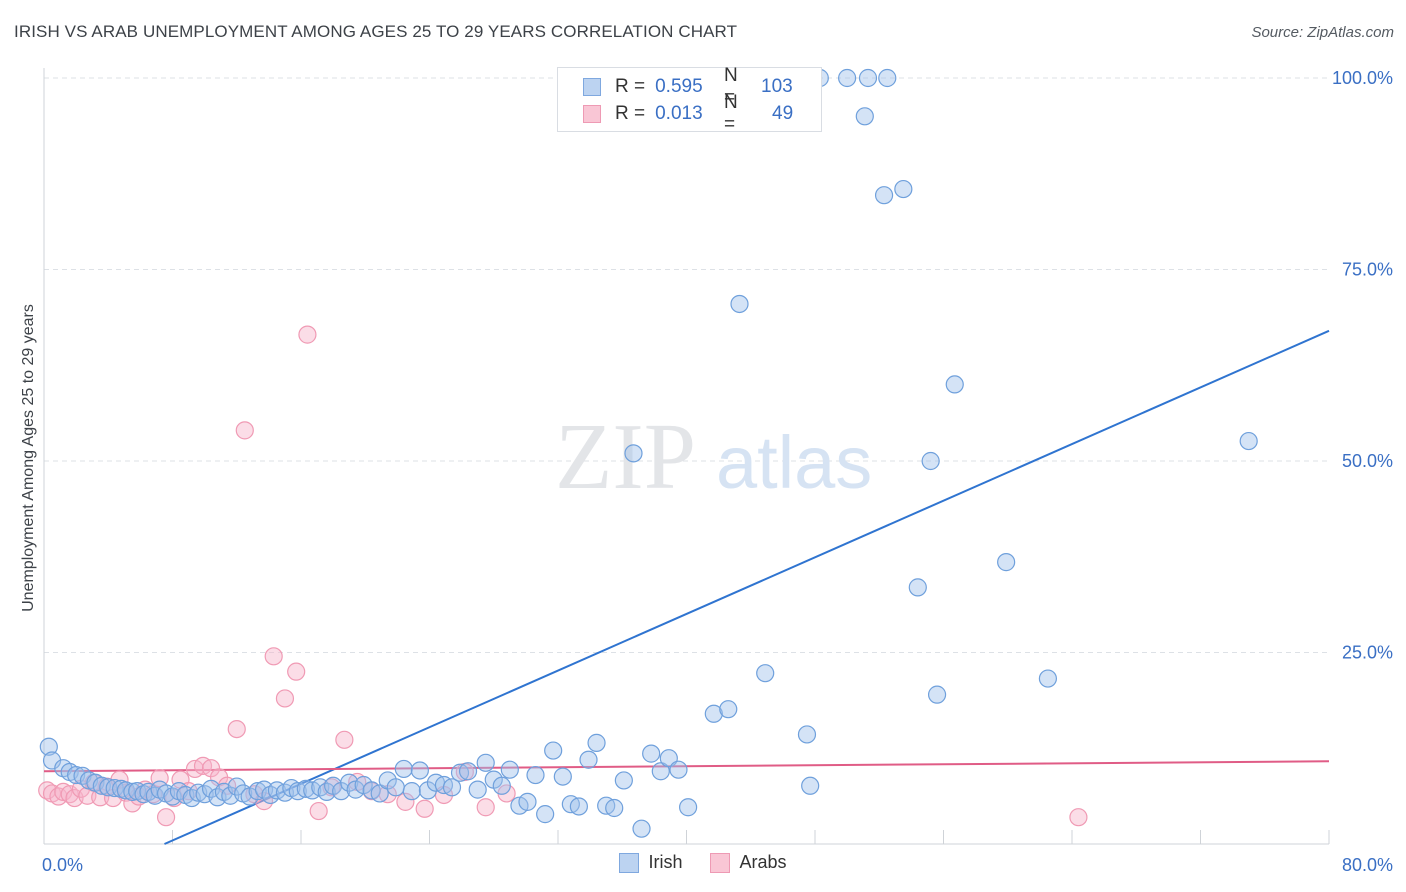  I want to click on arabs-r-value: 0.013, so click(679, 113).